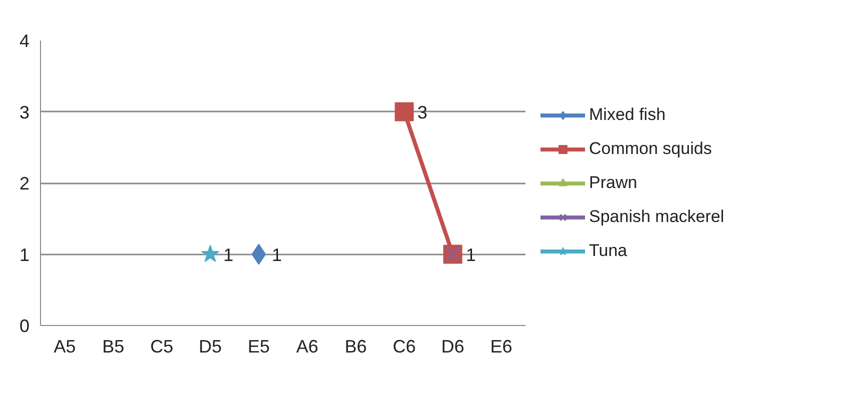  Describe the element at coordinates (627, 114) in the screenshot. I see `legend-label: Mixed fish` at that location.